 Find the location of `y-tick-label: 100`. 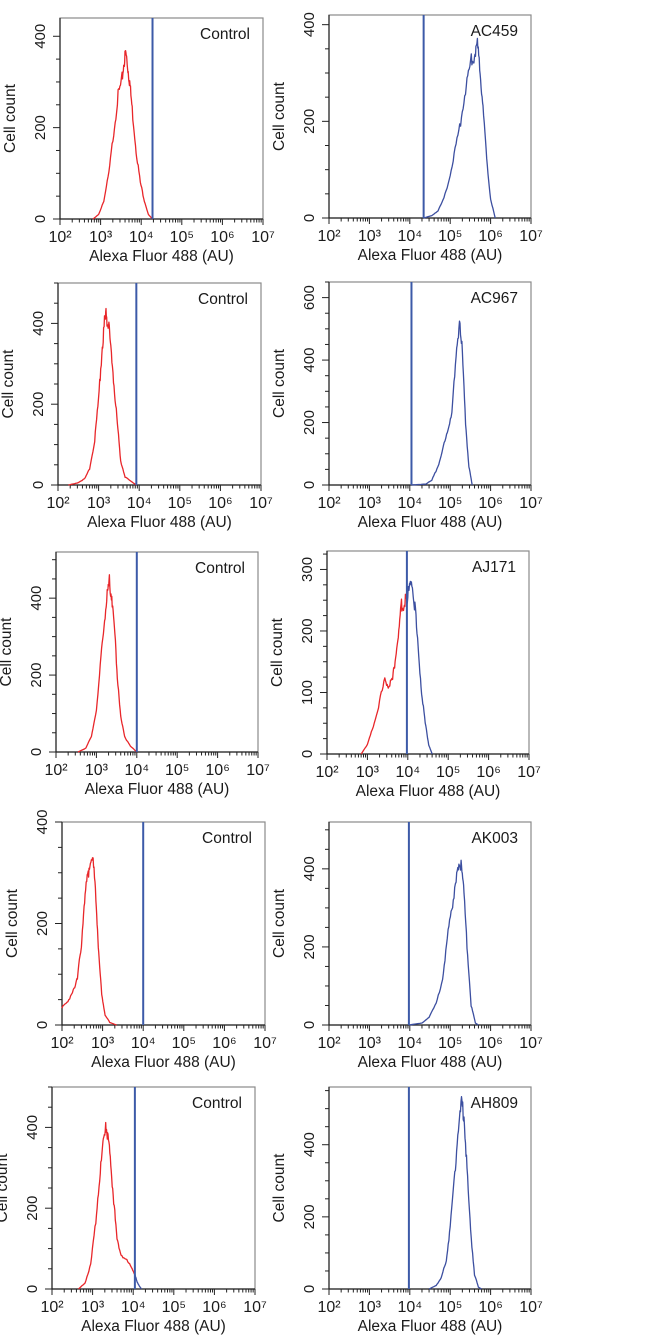

y-tick-label: 100 is located at coordinates (307, 692).